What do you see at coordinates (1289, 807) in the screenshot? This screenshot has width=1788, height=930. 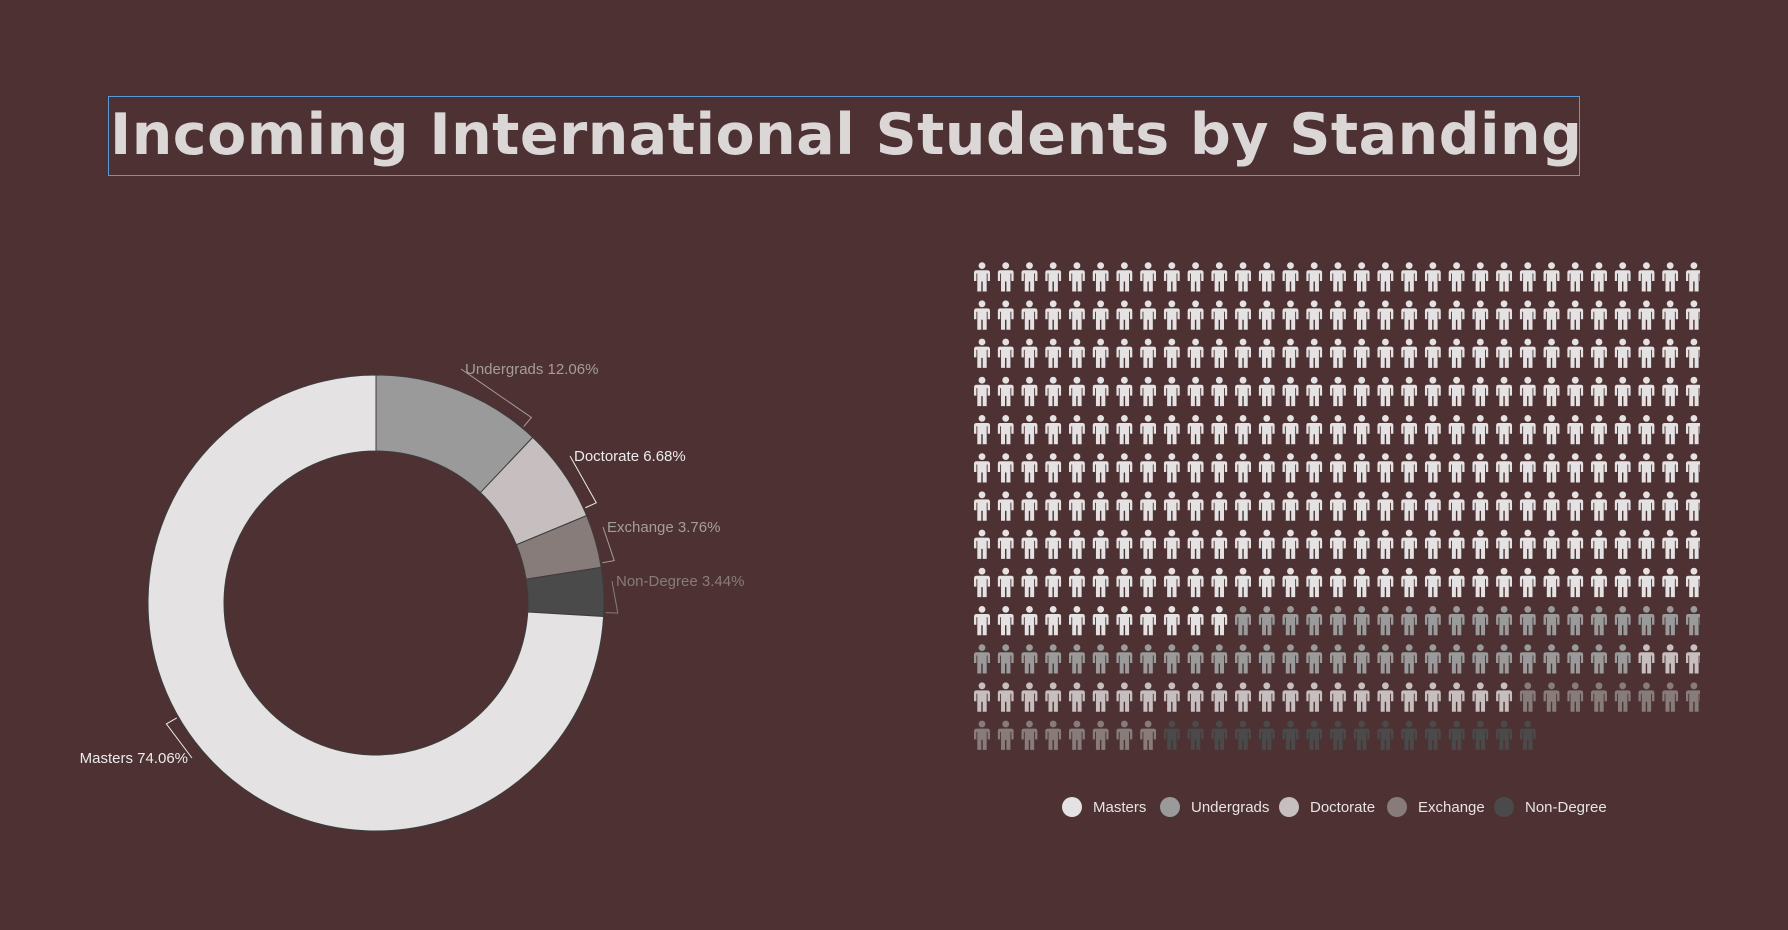 I see `legend-swatch-doctorate` at bounding box center [1289, 807].